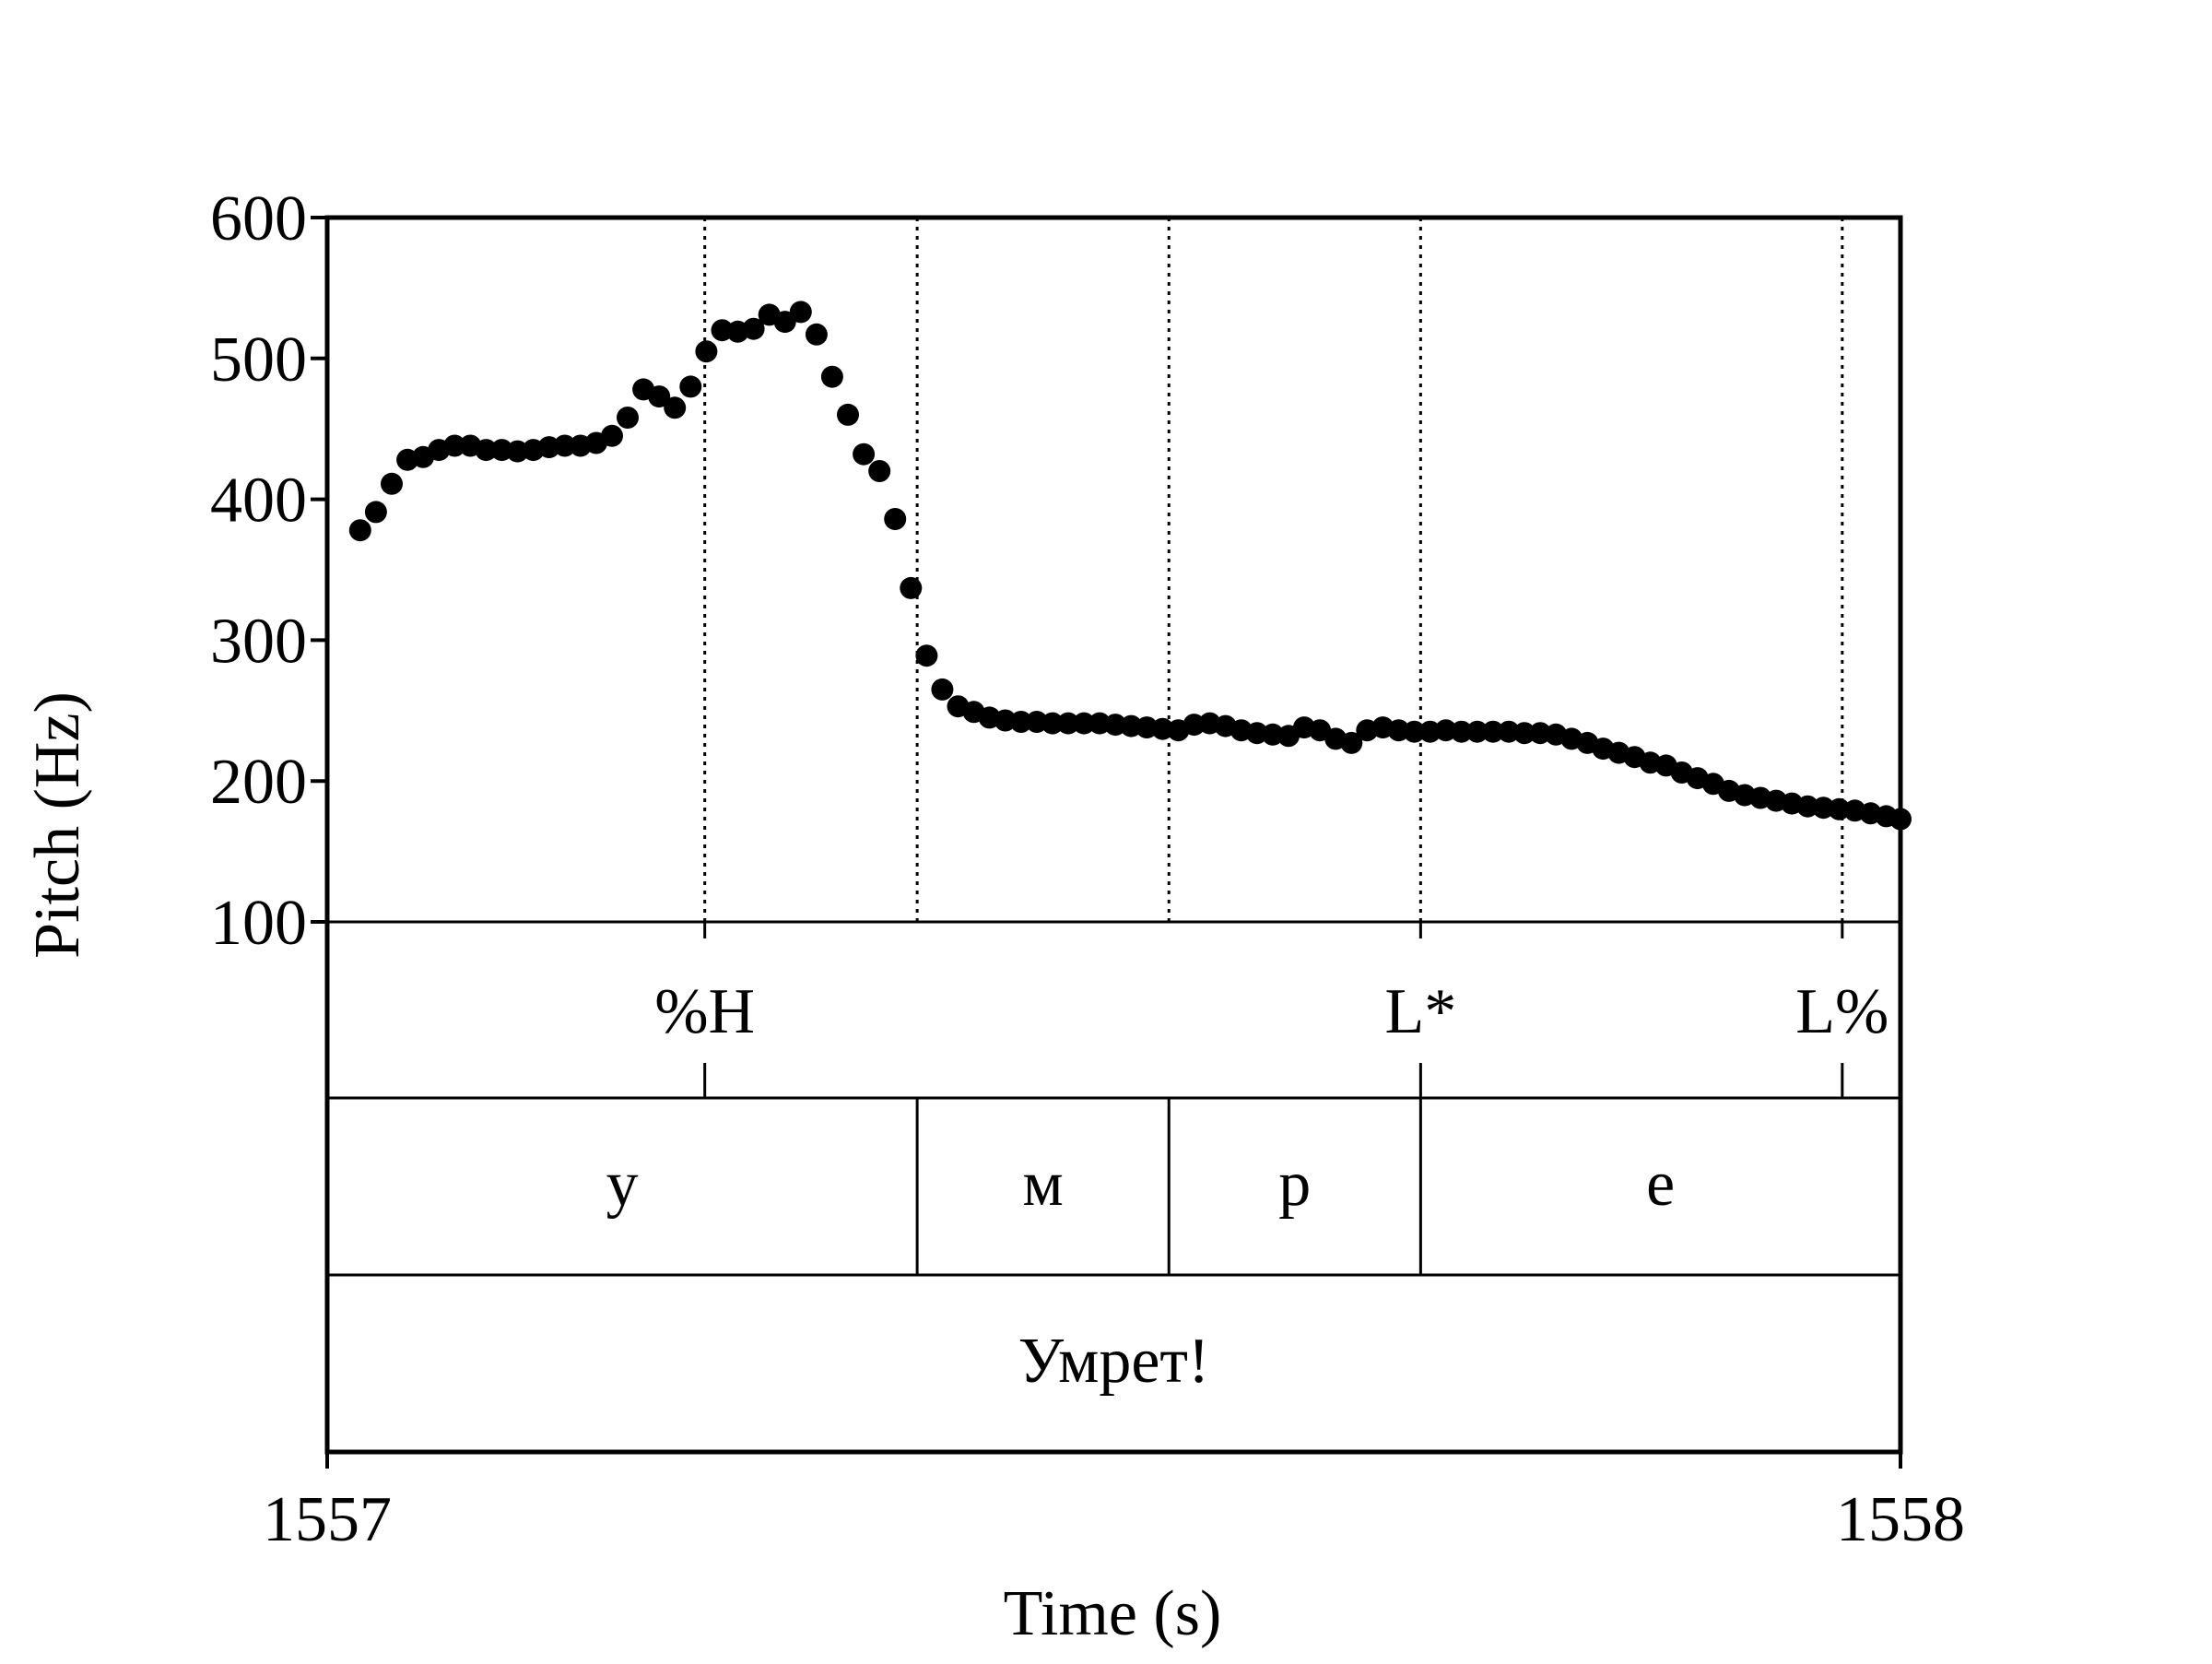 This screenshot has width=2212, height=1664. Describe the element at coordinates (258, 501) in the screenshot. I see `y-tick-label: 400` at that location.